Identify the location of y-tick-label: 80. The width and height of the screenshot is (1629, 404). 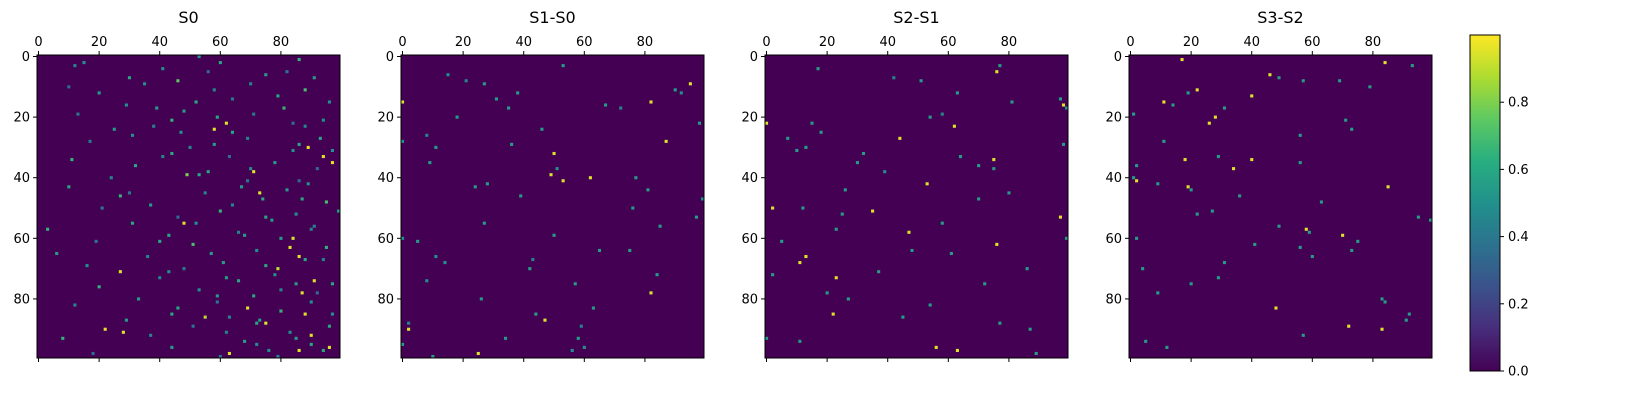
(385, 299).